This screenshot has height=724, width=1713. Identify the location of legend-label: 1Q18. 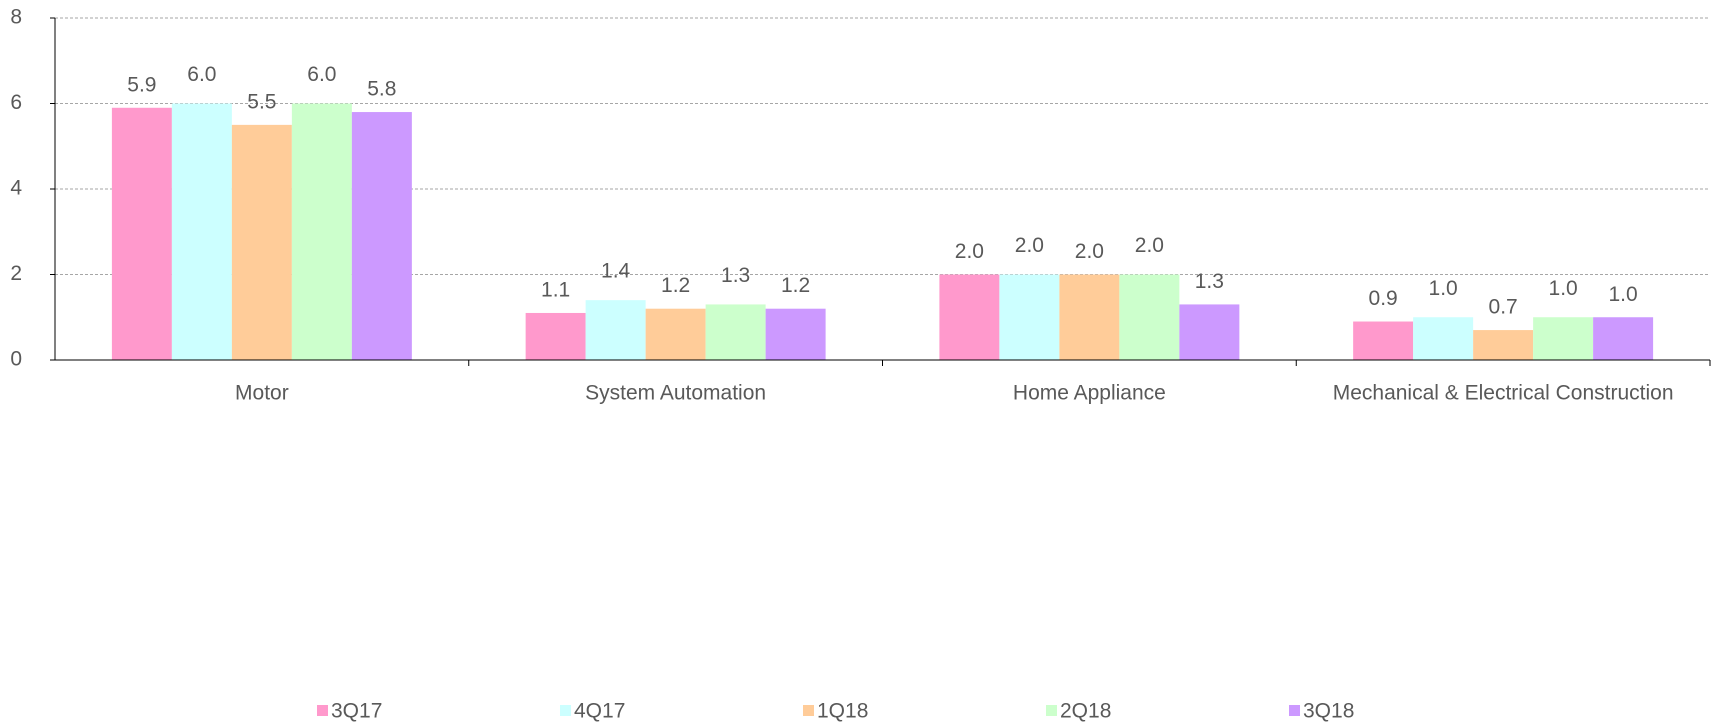
(842, 711).